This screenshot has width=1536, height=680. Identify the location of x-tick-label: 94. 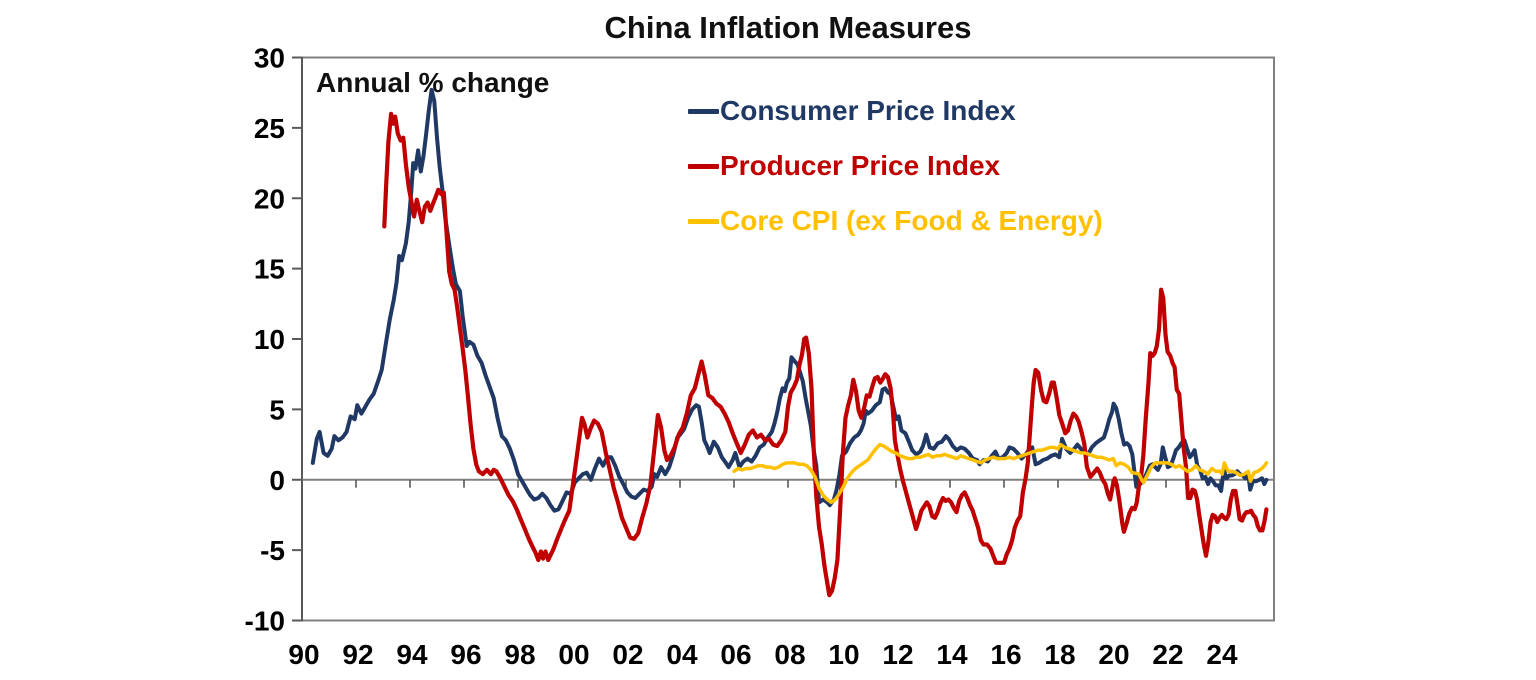
(412, 654).